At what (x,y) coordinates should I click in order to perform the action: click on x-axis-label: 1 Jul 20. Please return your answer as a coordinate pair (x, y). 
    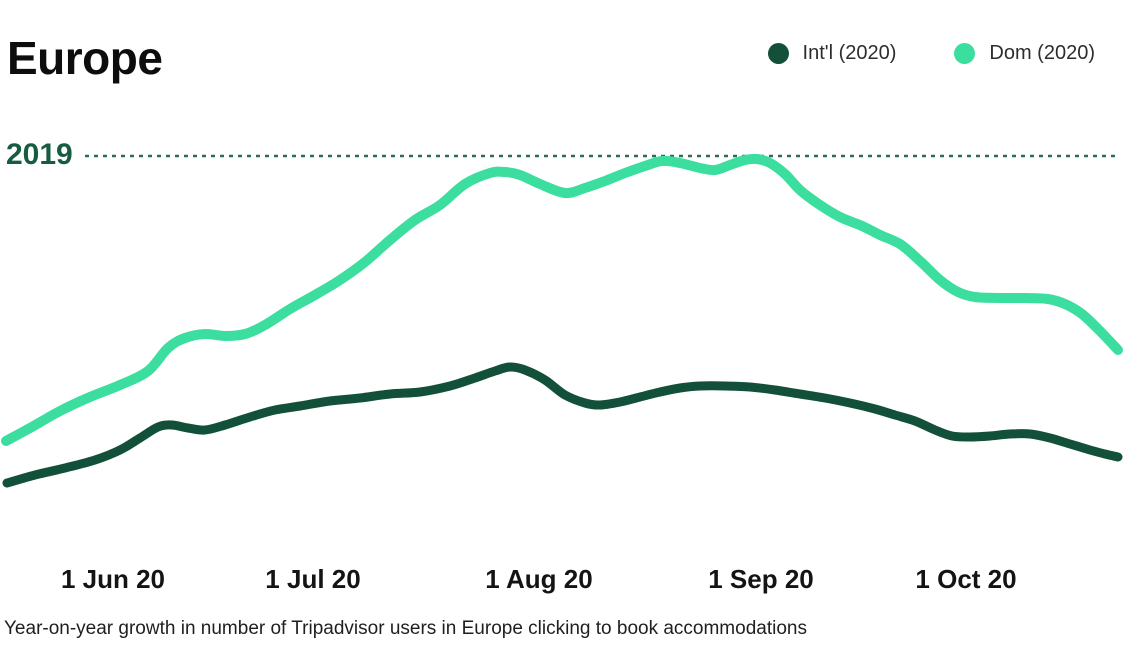
    Looking at the image, I should click on (313, 579).